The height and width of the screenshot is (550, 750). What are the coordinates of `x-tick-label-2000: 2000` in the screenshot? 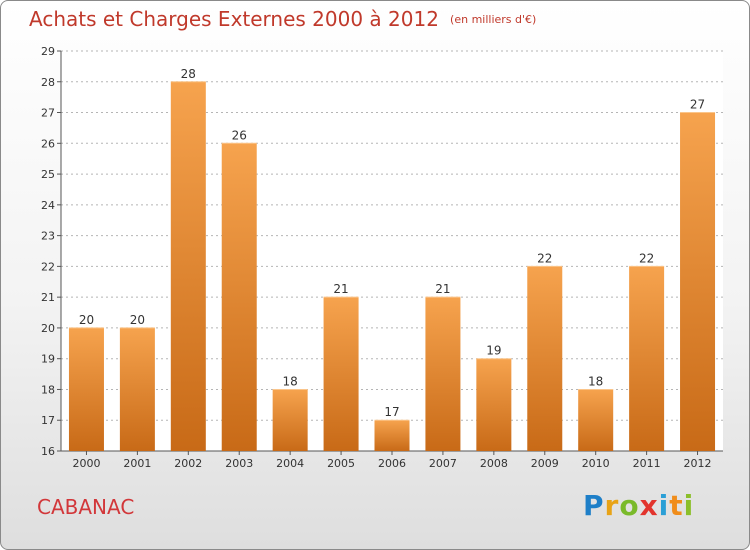 It's located at (86, 463).